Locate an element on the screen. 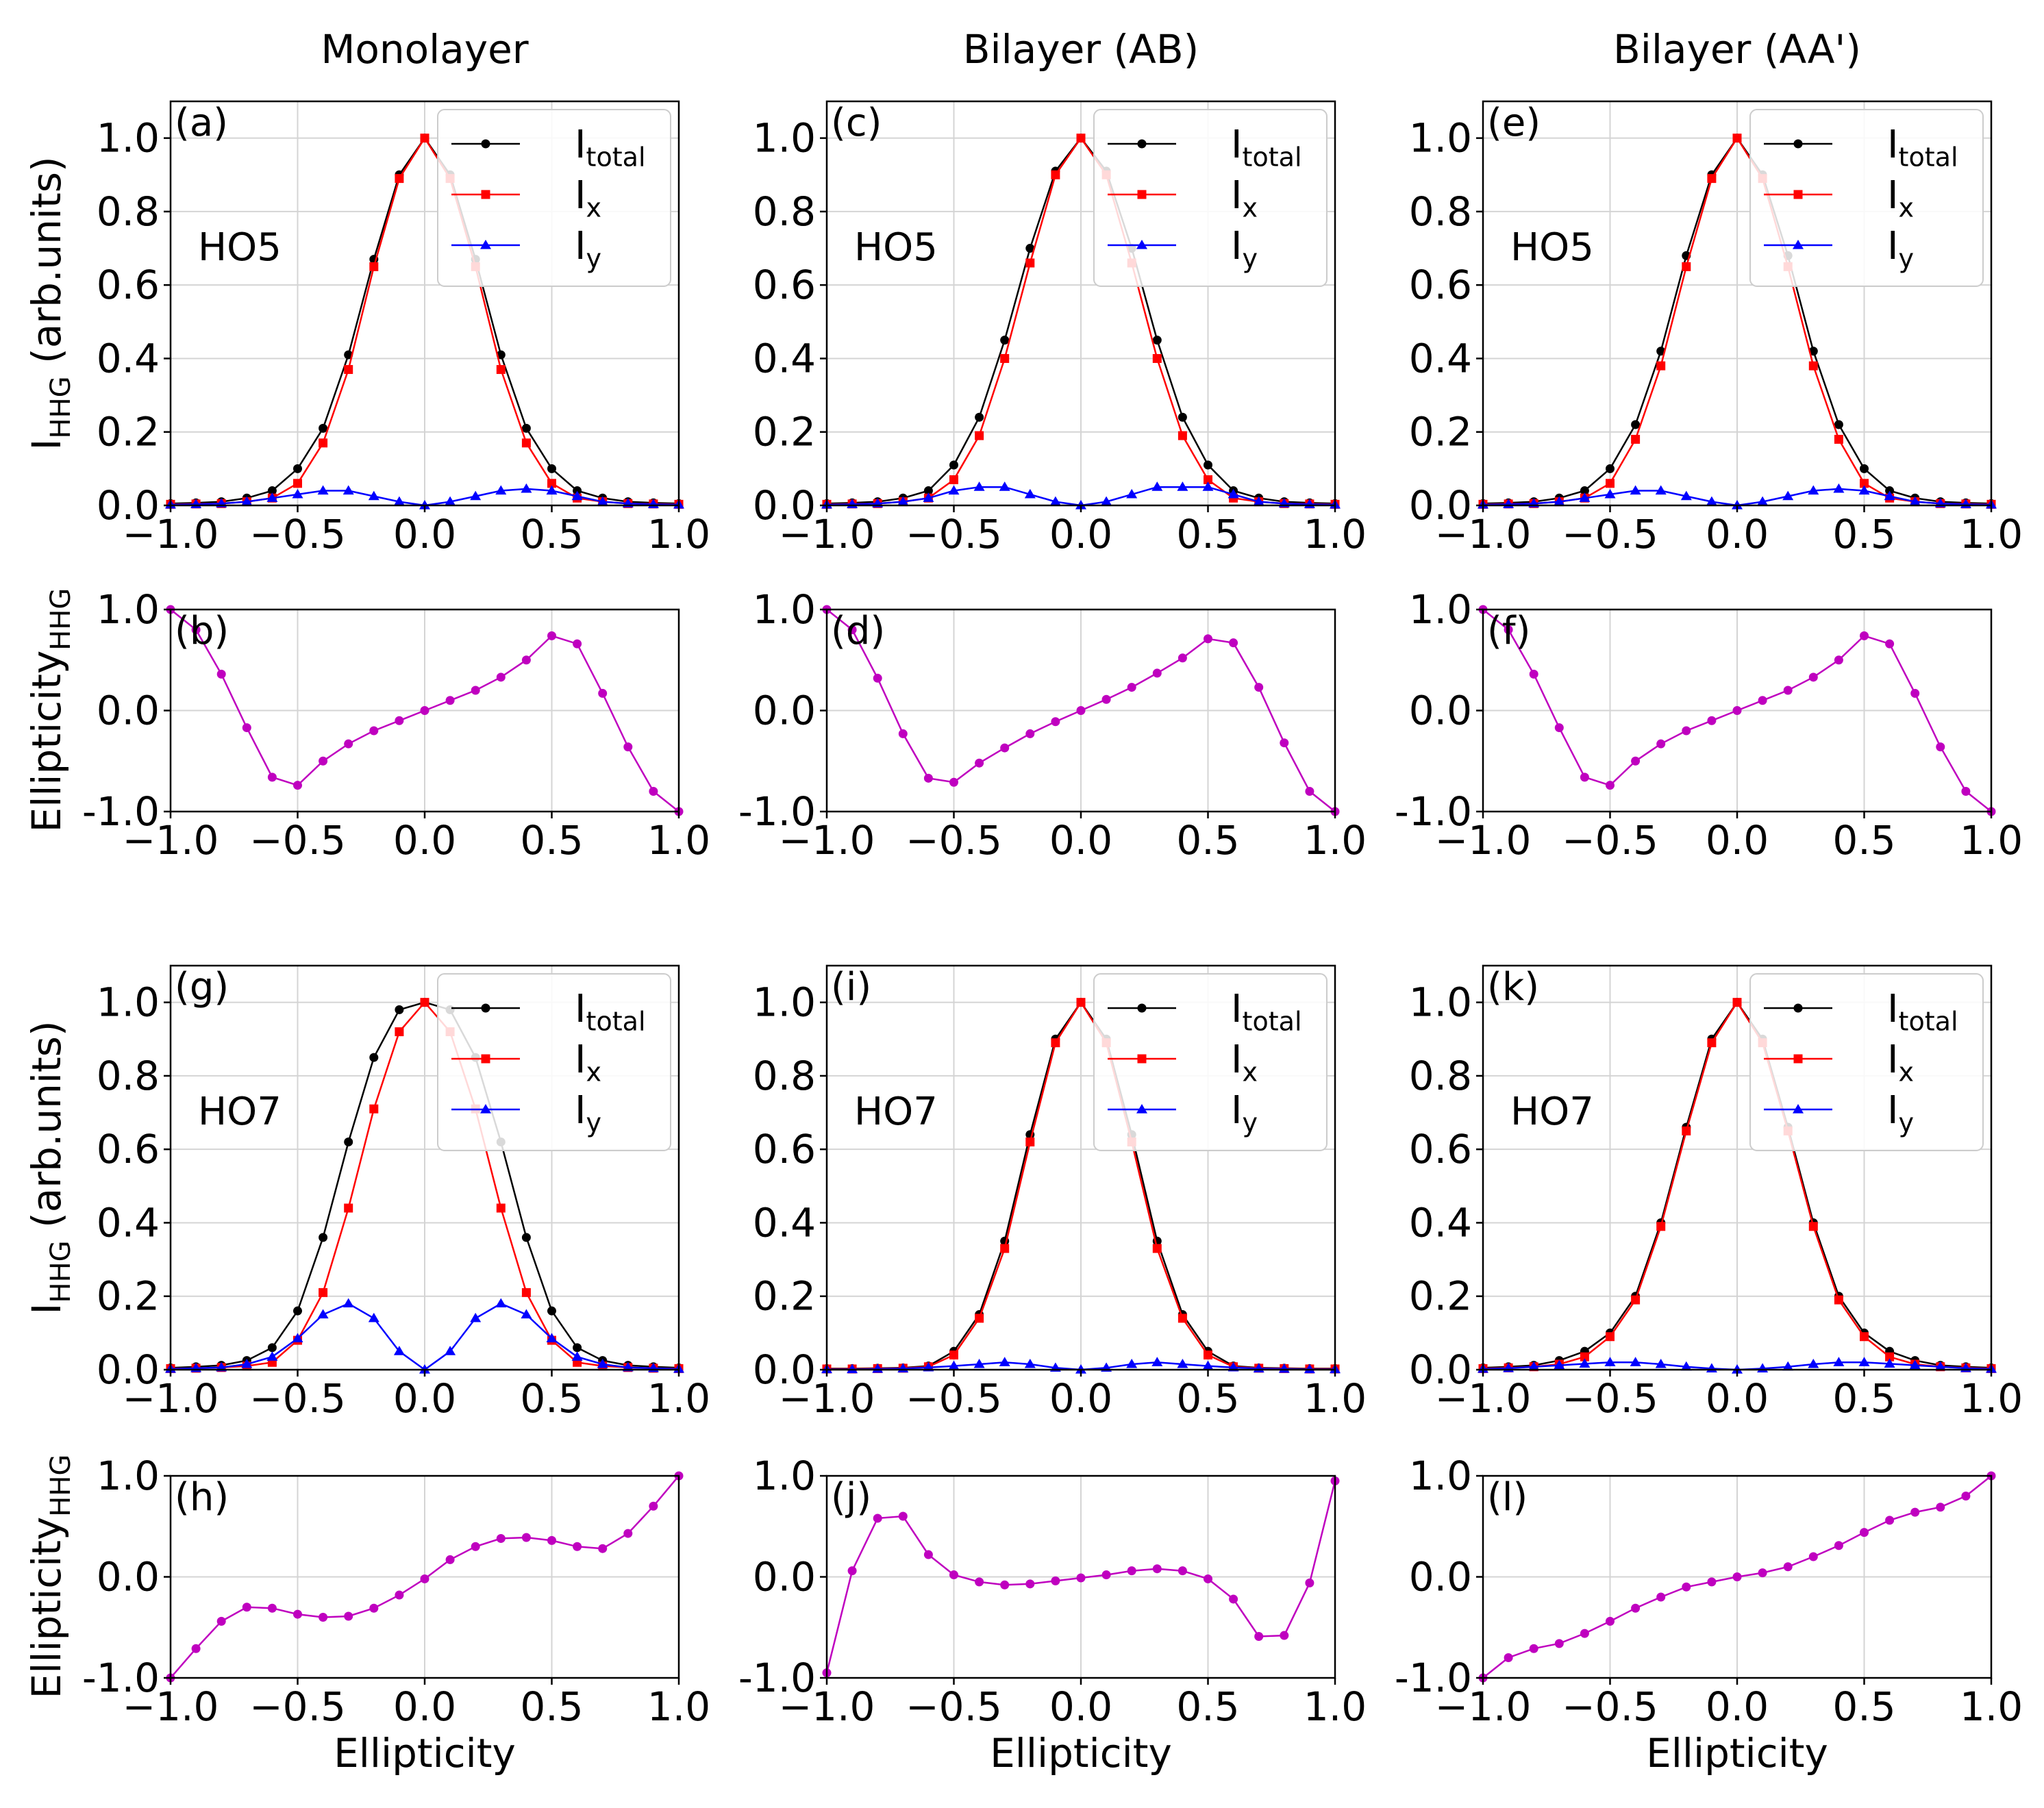 This screenshot has width=2044, height=1808. y-tick-label: 0.8 is located at coordinates (1440, 211).